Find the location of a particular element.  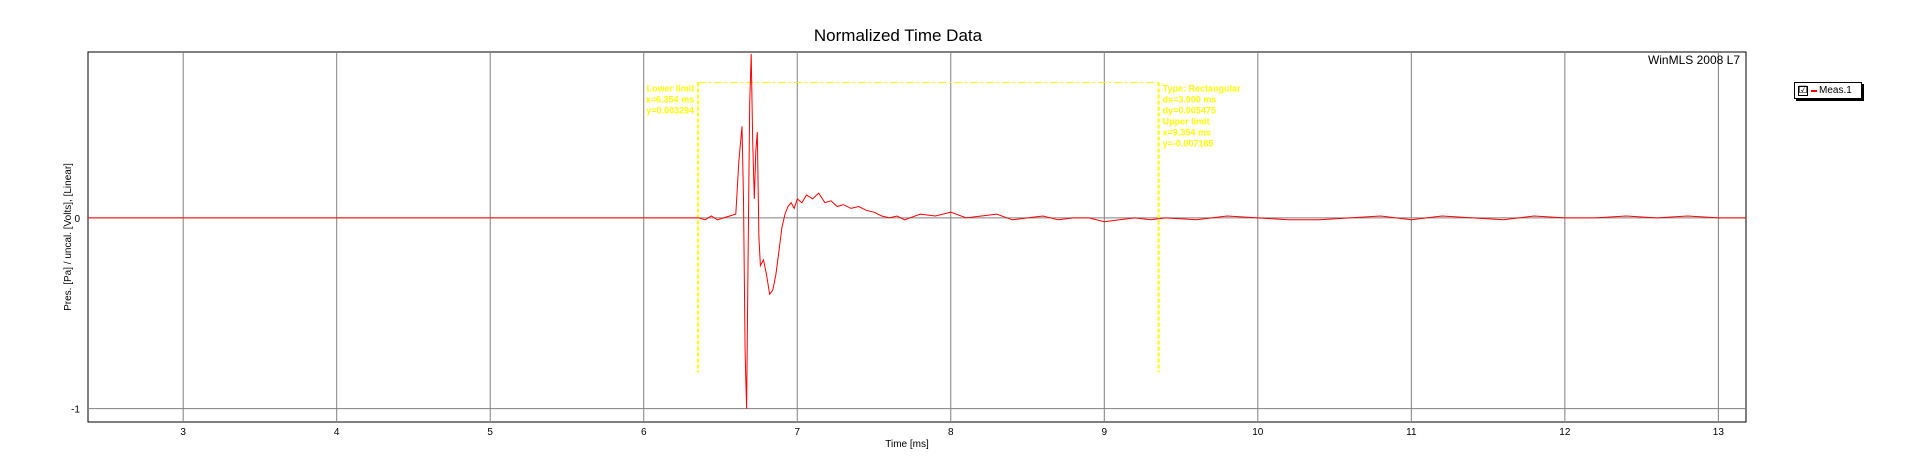

cursor-upper-label-line: Upper limit is located at coordinates (1186, 122).